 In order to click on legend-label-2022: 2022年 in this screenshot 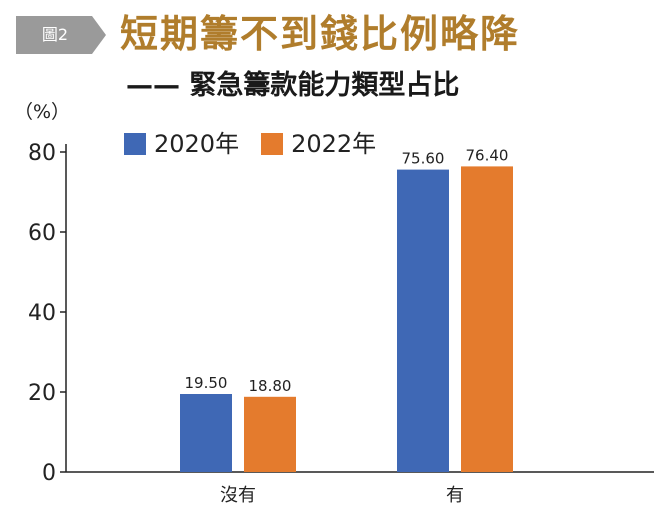, I will do `click(334, 144)`.